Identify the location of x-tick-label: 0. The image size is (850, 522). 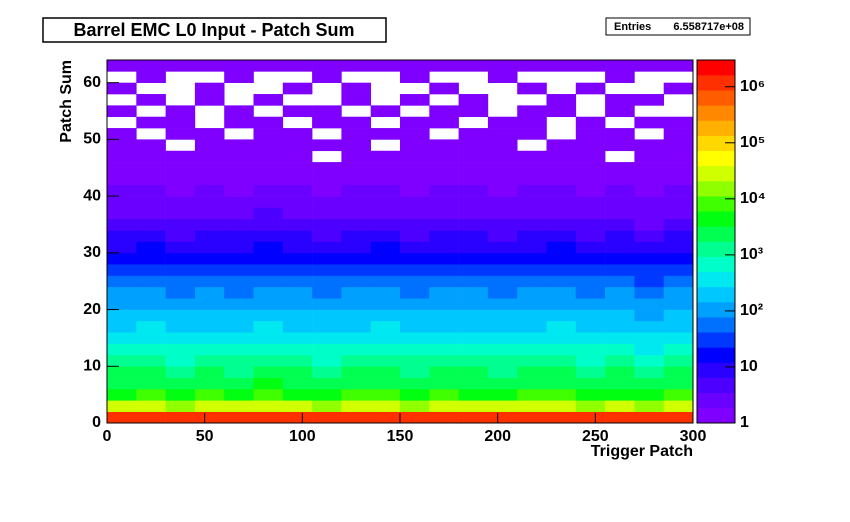
(107, 436).